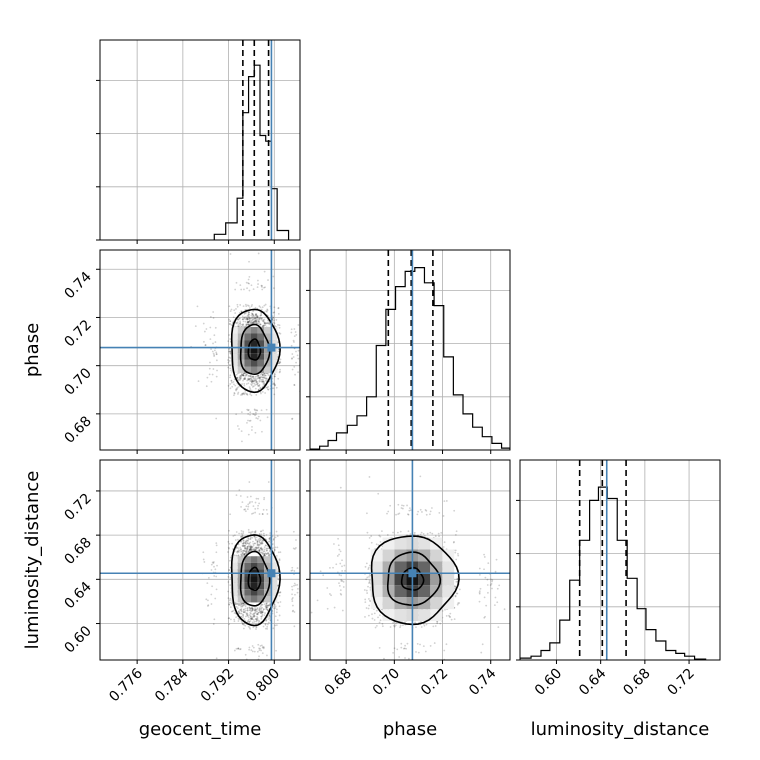  I want to click on y-tick-label: 0.68, so click(77, 551).